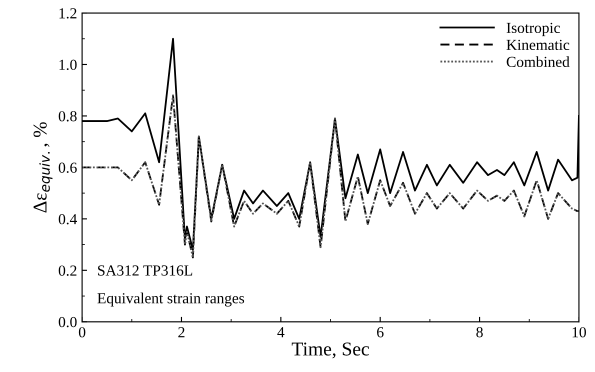 The width and height of the screenshot is (595, 372). I want to click on y-tick-label: 0.4, so click(68, 219).